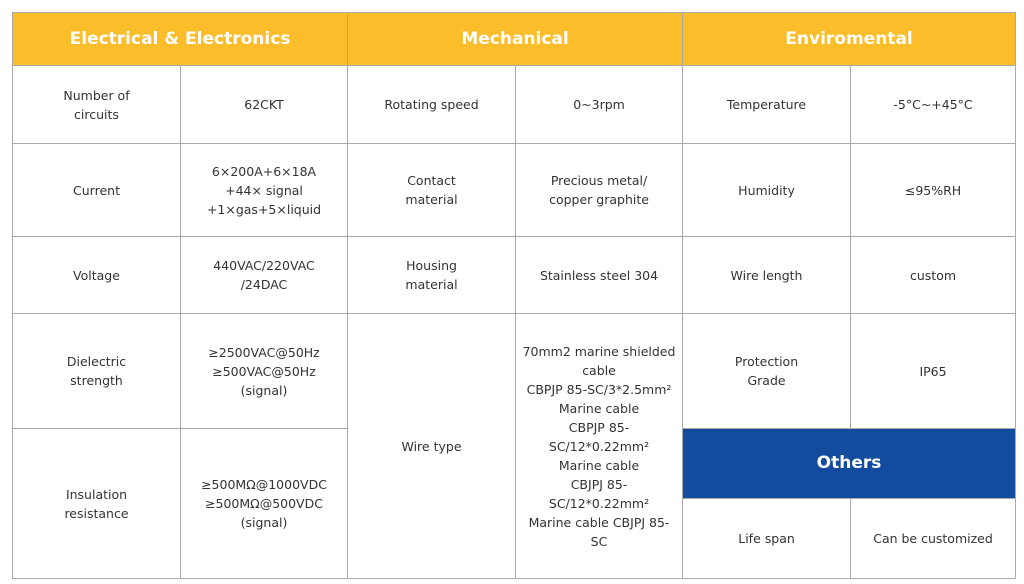 The image size is (1024, 584). What do you see at coordinates (96, 275) in the screenshot?
I see `voltage-label: Voltage` at bounding box center [96, 275].